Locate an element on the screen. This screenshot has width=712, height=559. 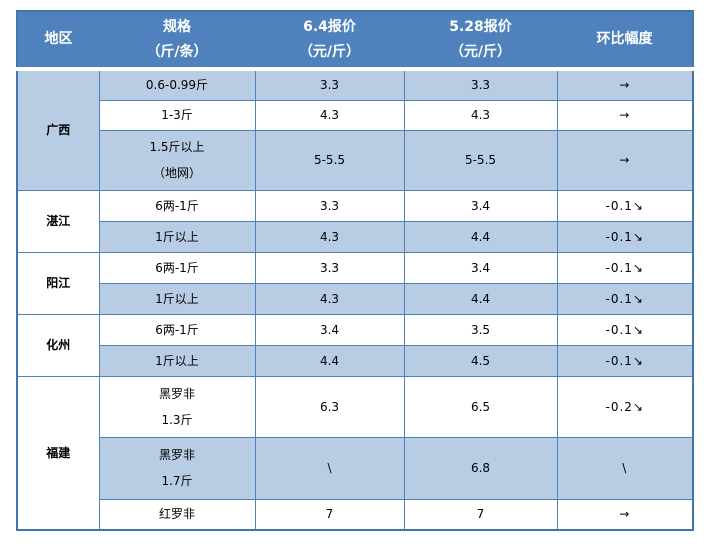
table-row: 化州 6两-1斤 3.4 3.5 -0.1↘ is located at coordinates (355, 345).